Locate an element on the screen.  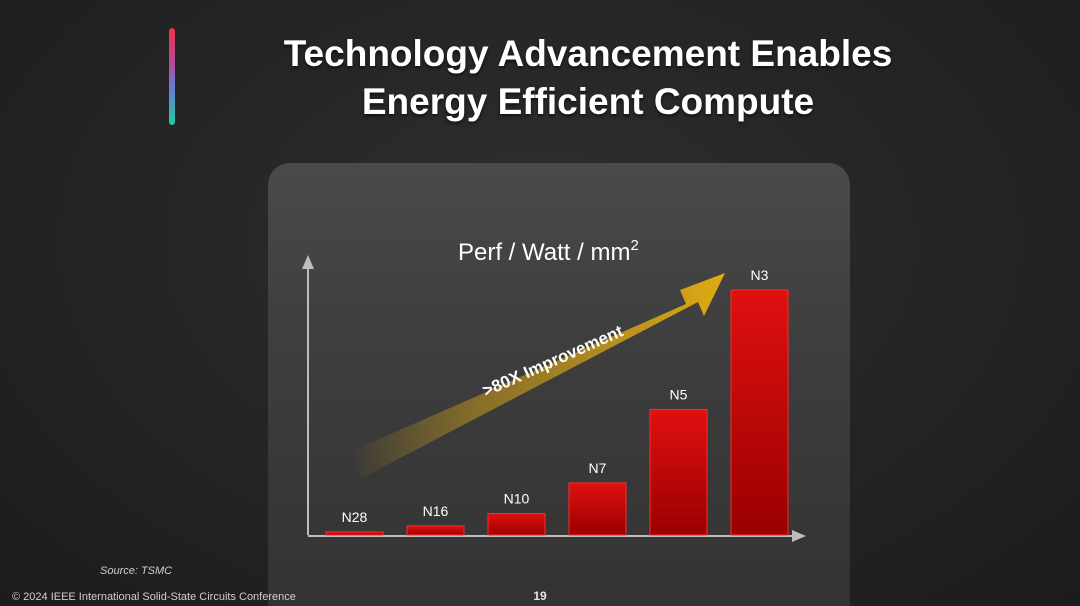
chart-title-text: Perf / Watt / mm is located at coordinates (544, 252).